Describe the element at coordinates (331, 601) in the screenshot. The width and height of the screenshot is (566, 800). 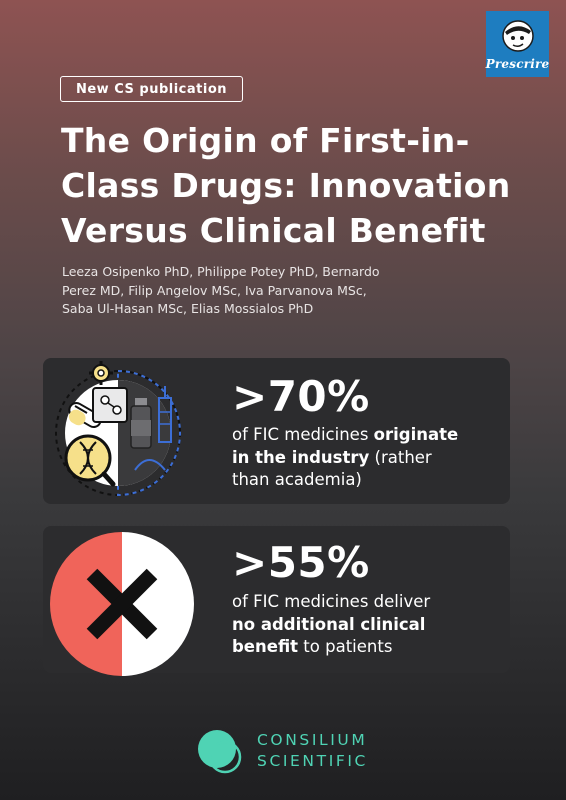
I see `desc-text: of FIC medicines deliver` at that location.